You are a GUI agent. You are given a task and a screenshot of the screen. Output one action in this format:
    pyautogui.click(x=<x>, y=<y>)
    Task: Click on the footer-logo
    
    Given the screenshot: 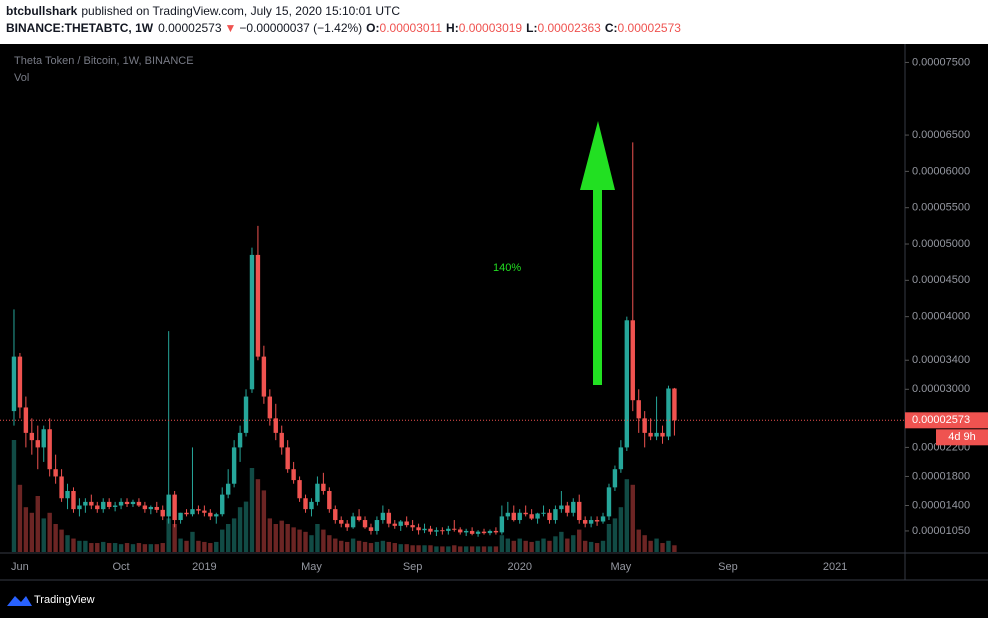 What is the action you would take?
    pyautogui.click(x=19, y=601)
    